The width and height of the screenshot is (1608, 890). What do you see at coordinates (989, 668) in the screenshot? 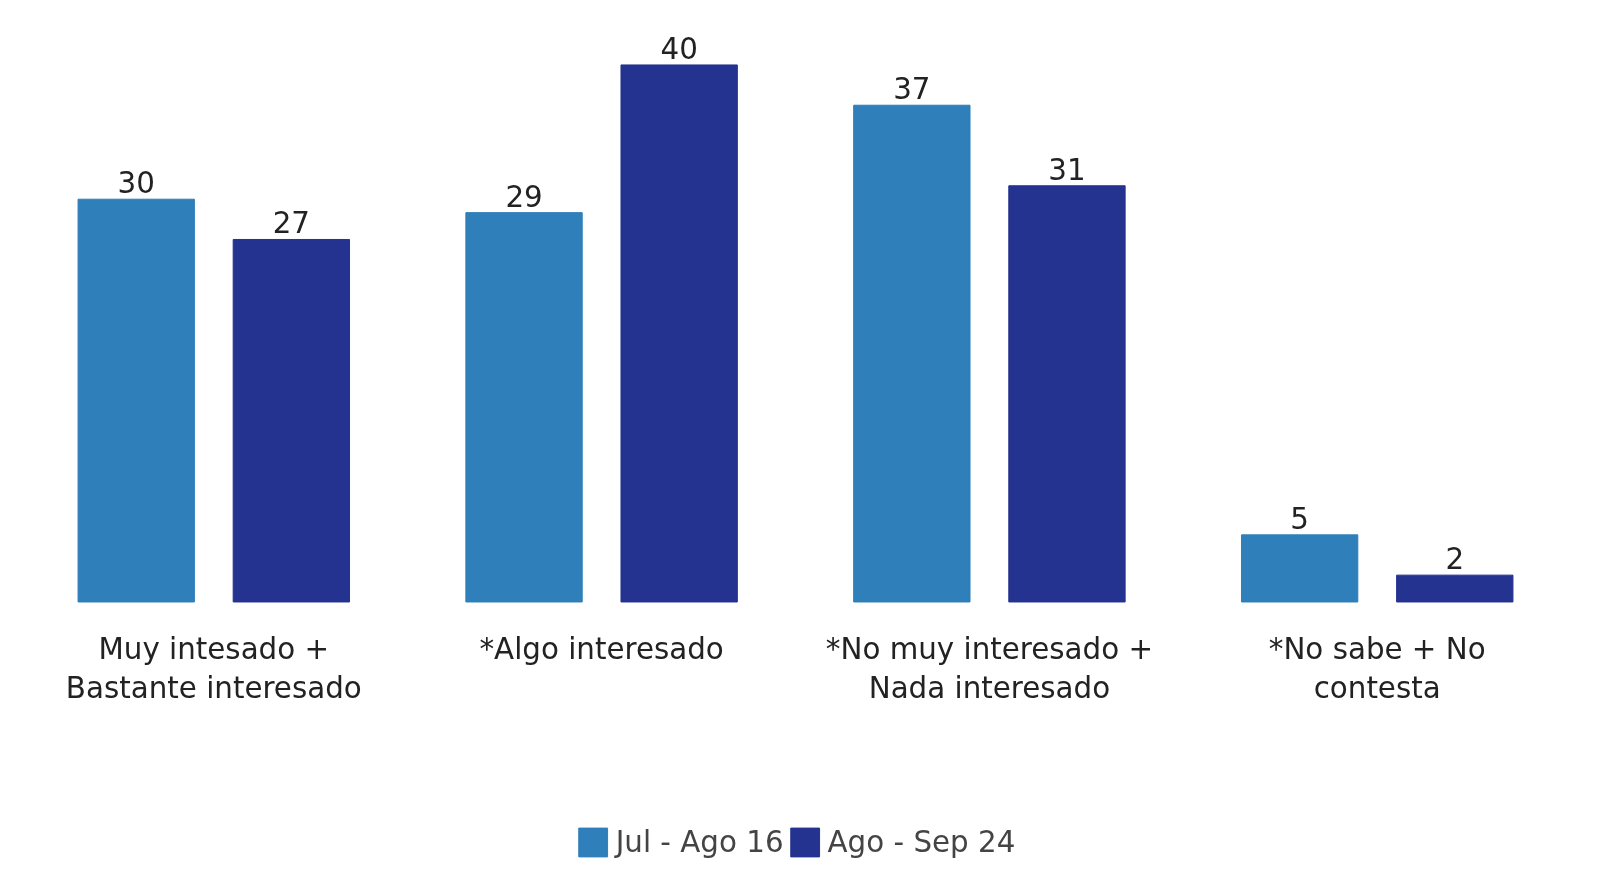
I see `x-tick-label: *No muy interesado + Nada interesado` at bounding box center [989, 668].